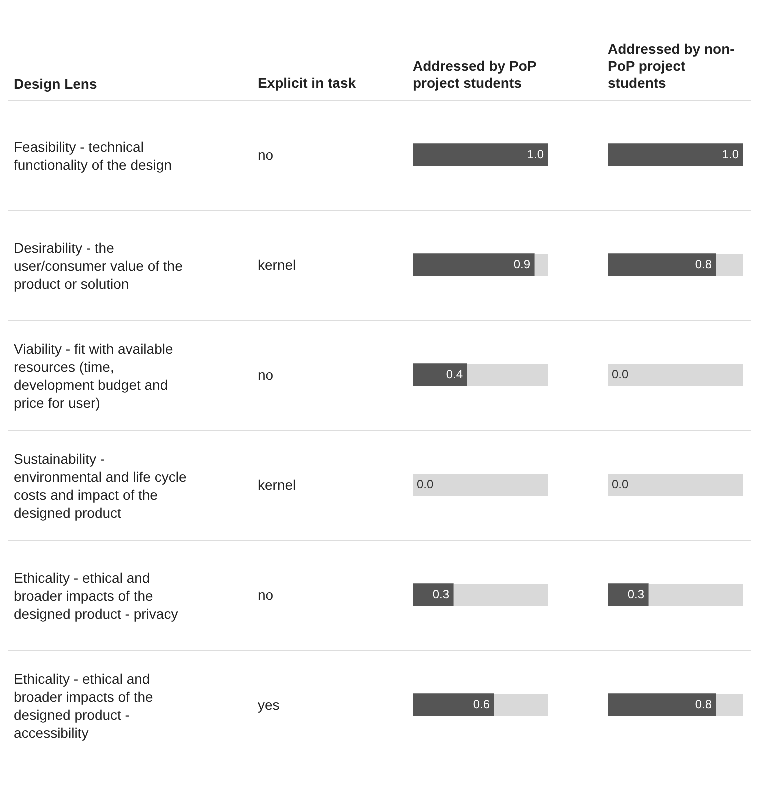 The image size is (759, 785). I want to click on y-tick-label: Desirability - the user/consumer value of the product or solution, so click(99, 266).